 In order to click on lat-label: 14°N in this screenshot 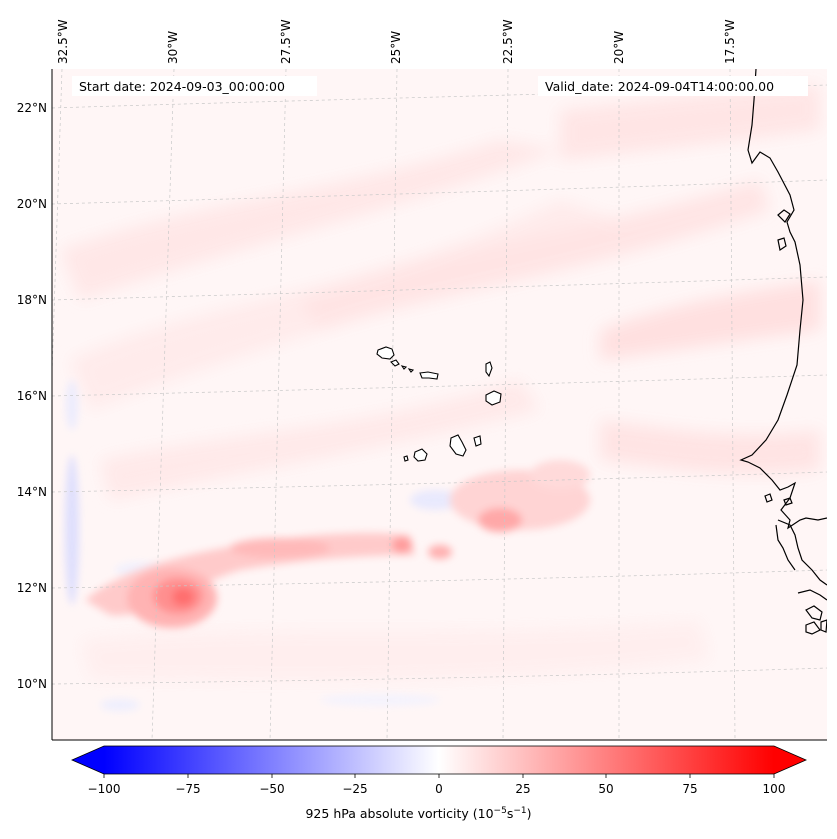, I will do `click(32, 492)`.